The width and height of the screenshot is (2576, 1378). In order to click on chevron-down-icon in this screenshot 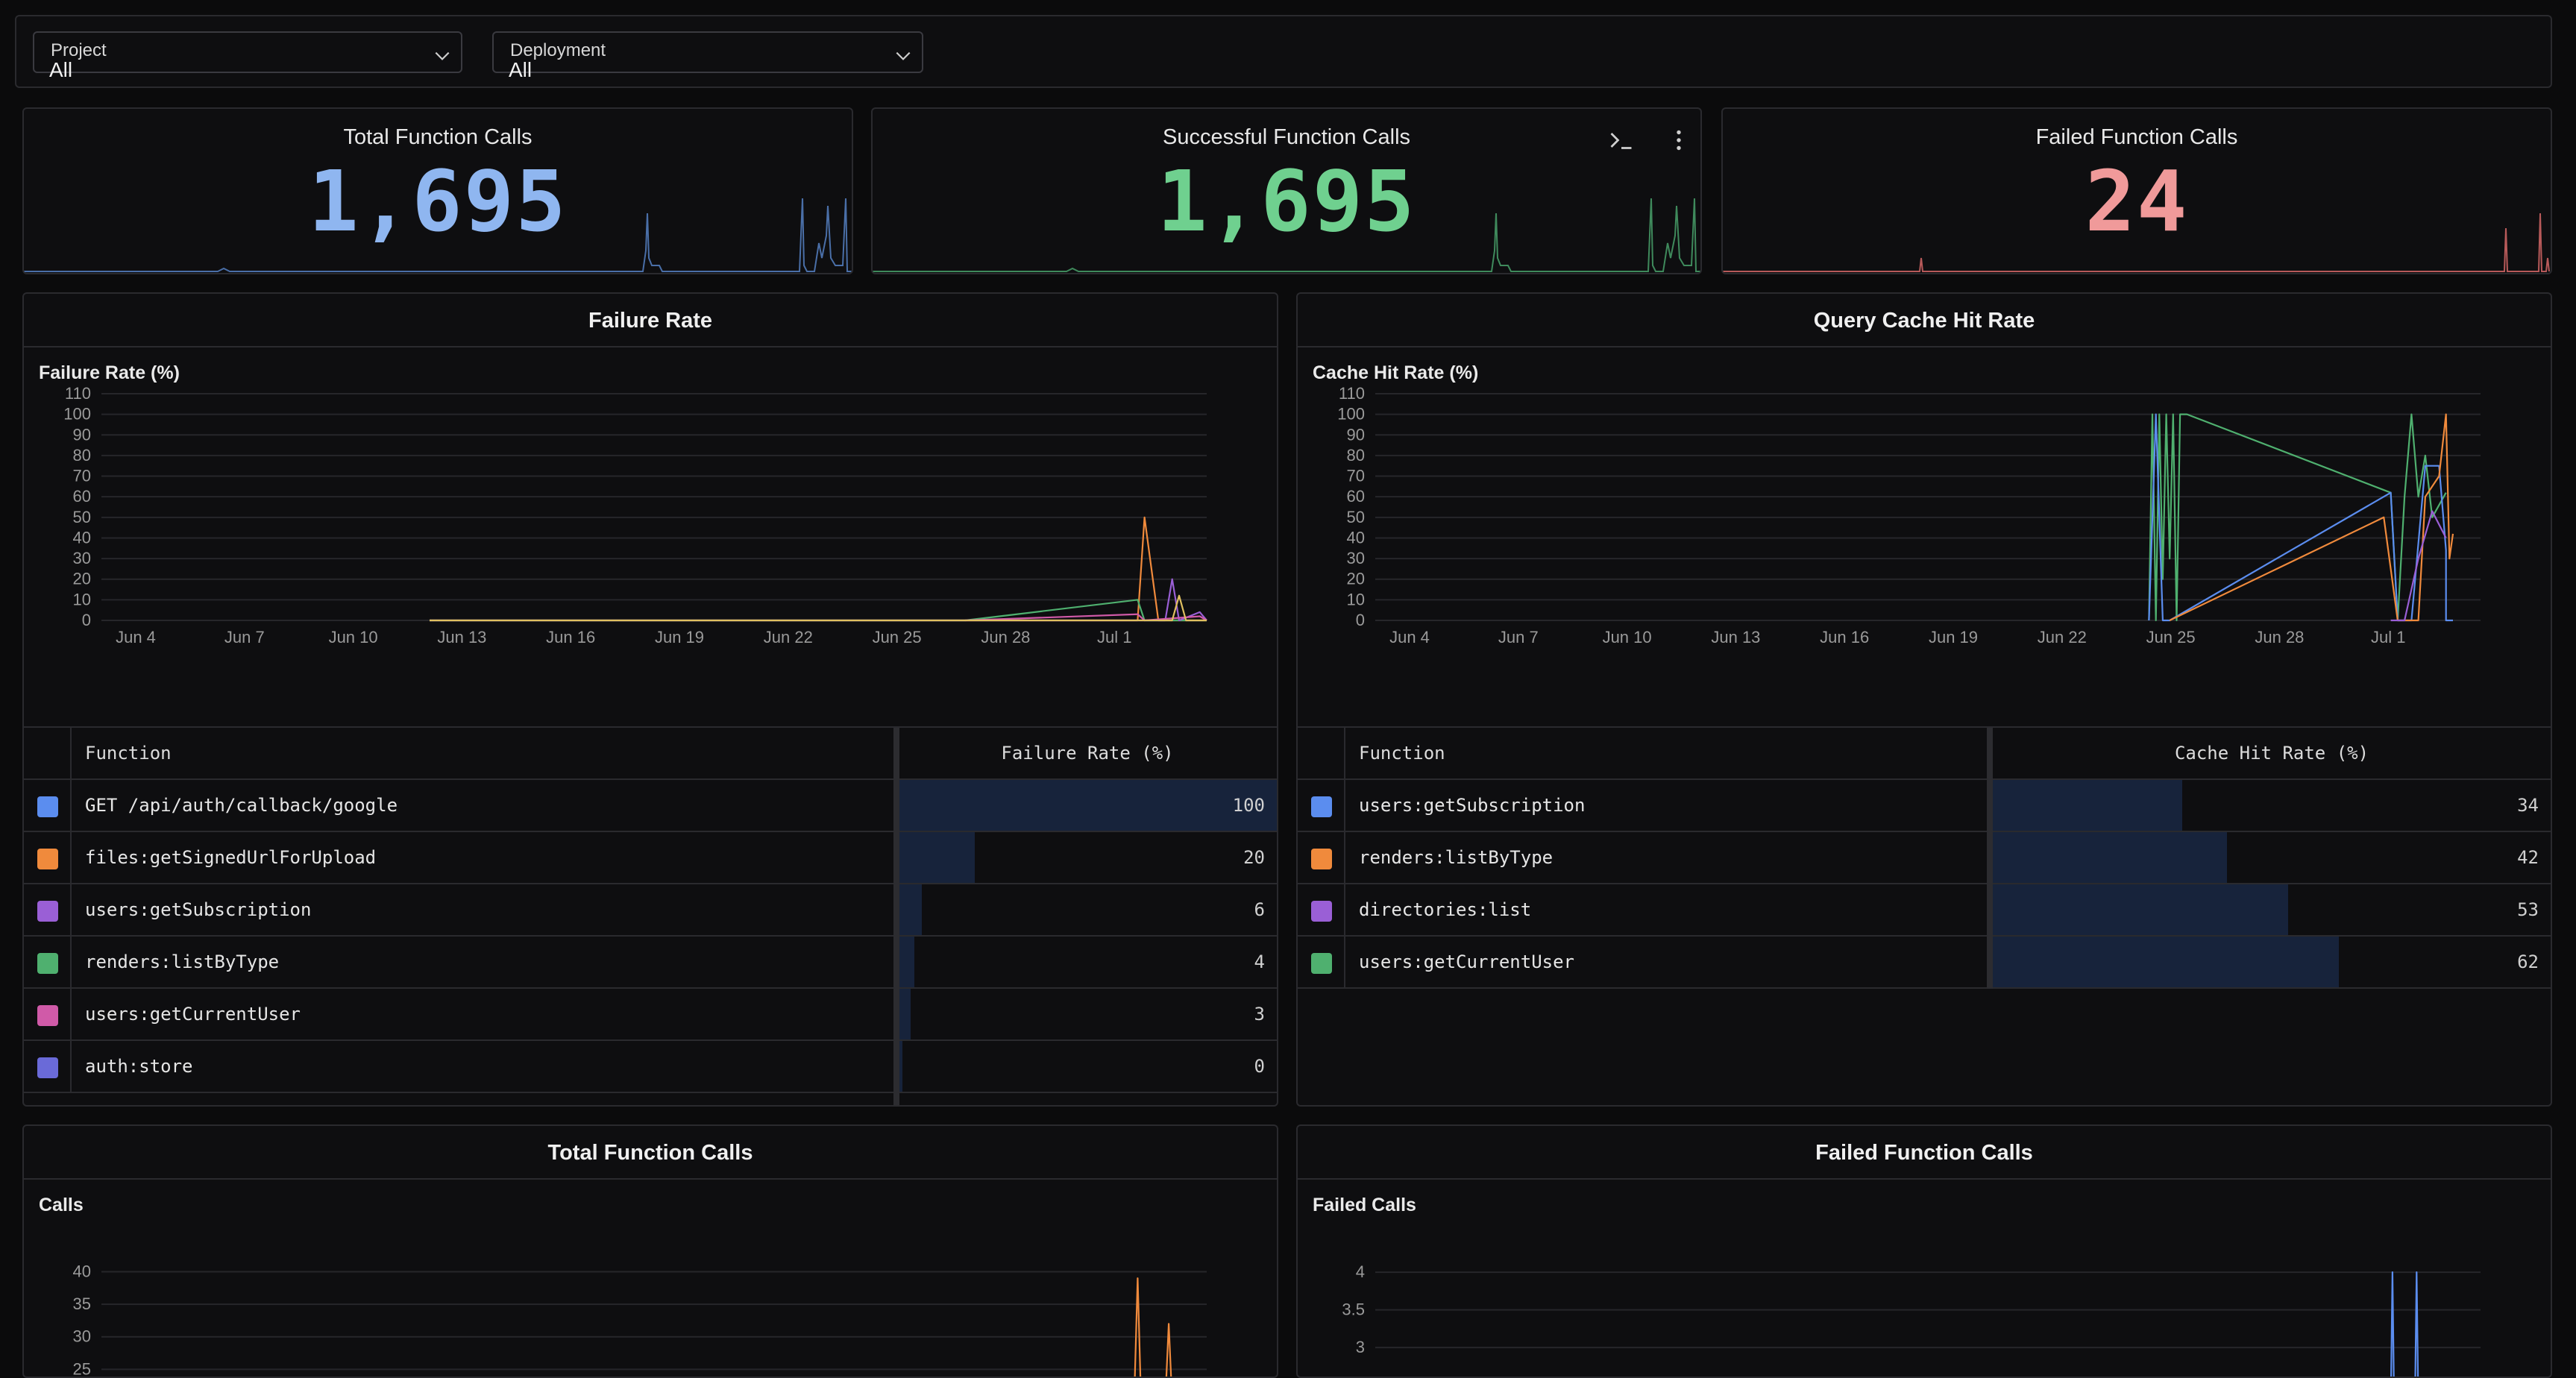, I will do `click(904, 55)`.